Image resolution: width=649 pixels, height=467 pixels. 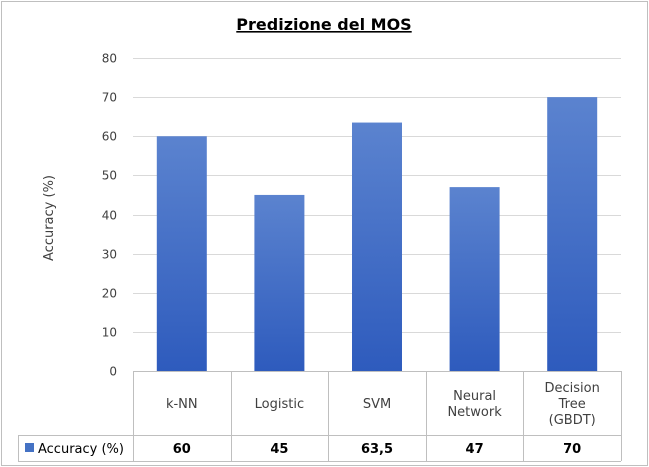 What do you see at coordinates (474, 412) in the screenshot?
I see `category-label: Network` at bounding box center [474, 412].